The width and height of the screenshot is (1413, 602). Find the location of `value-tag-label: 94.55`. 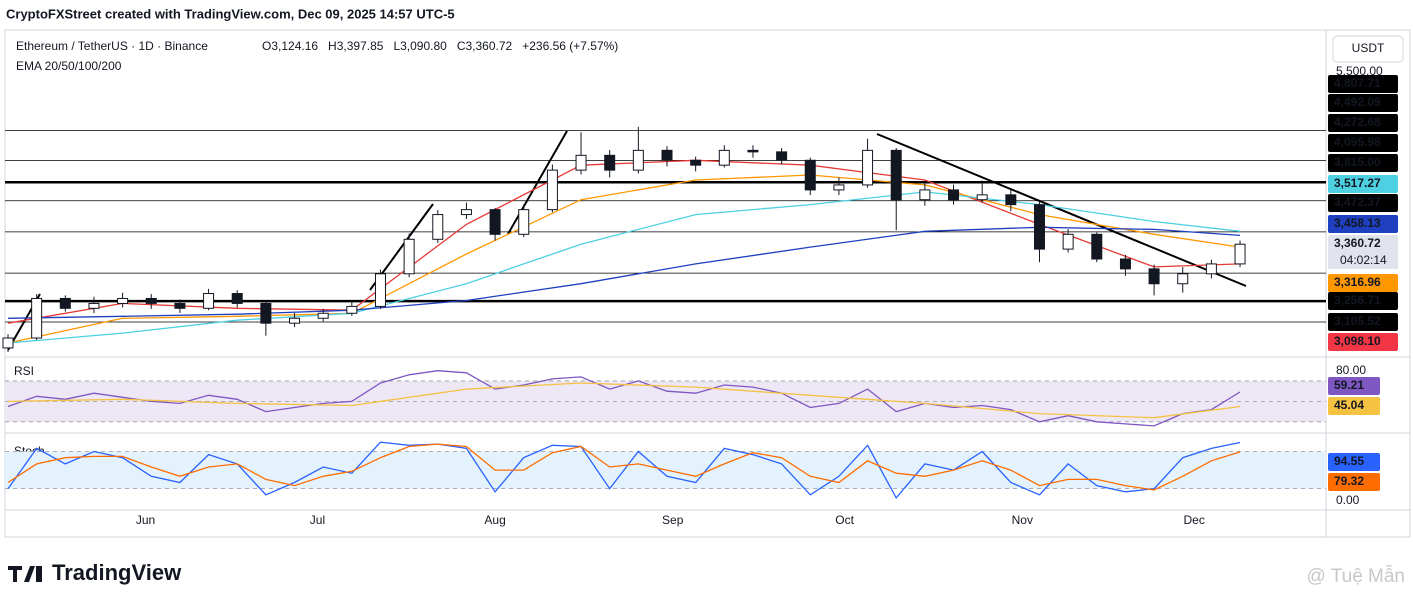

value-tag-label: 94.55 is located at coordinates (1349, 461).